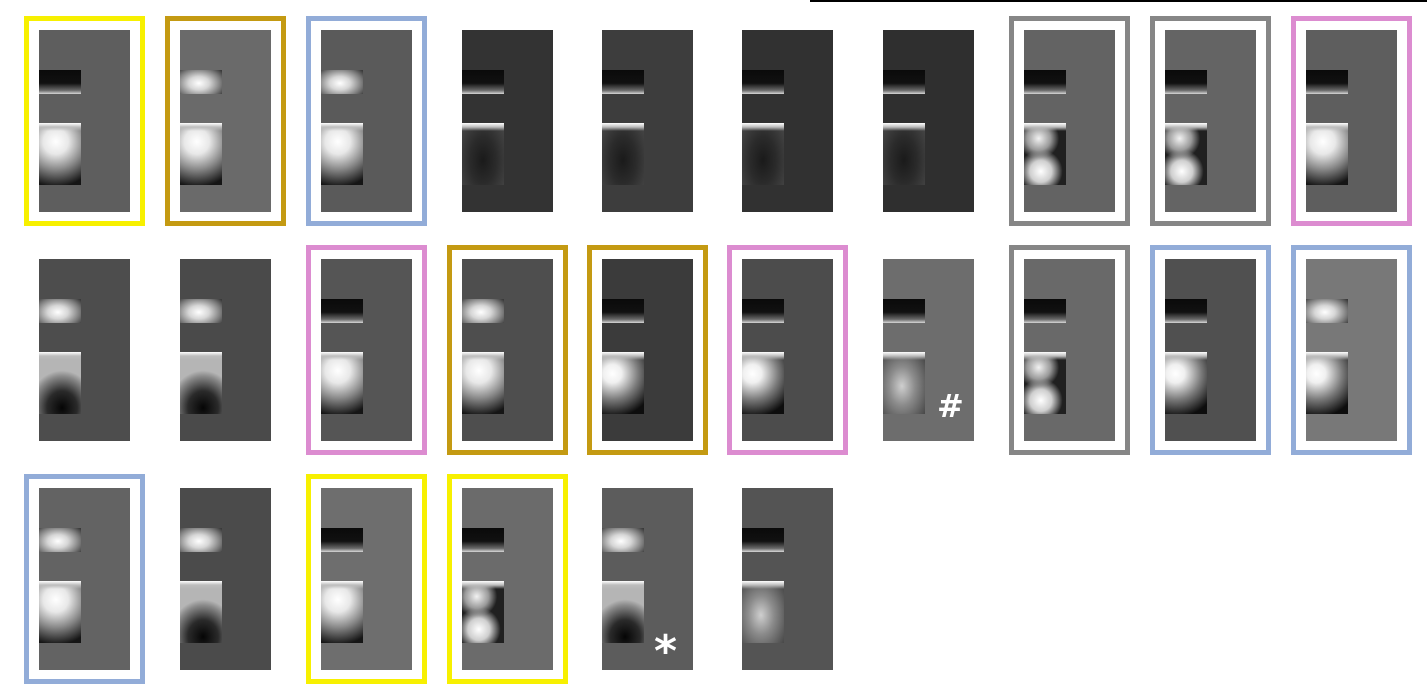  Describe the element at coordinates (647, 579) in the screenshot. I see `feature-map-tile: *` at that location.